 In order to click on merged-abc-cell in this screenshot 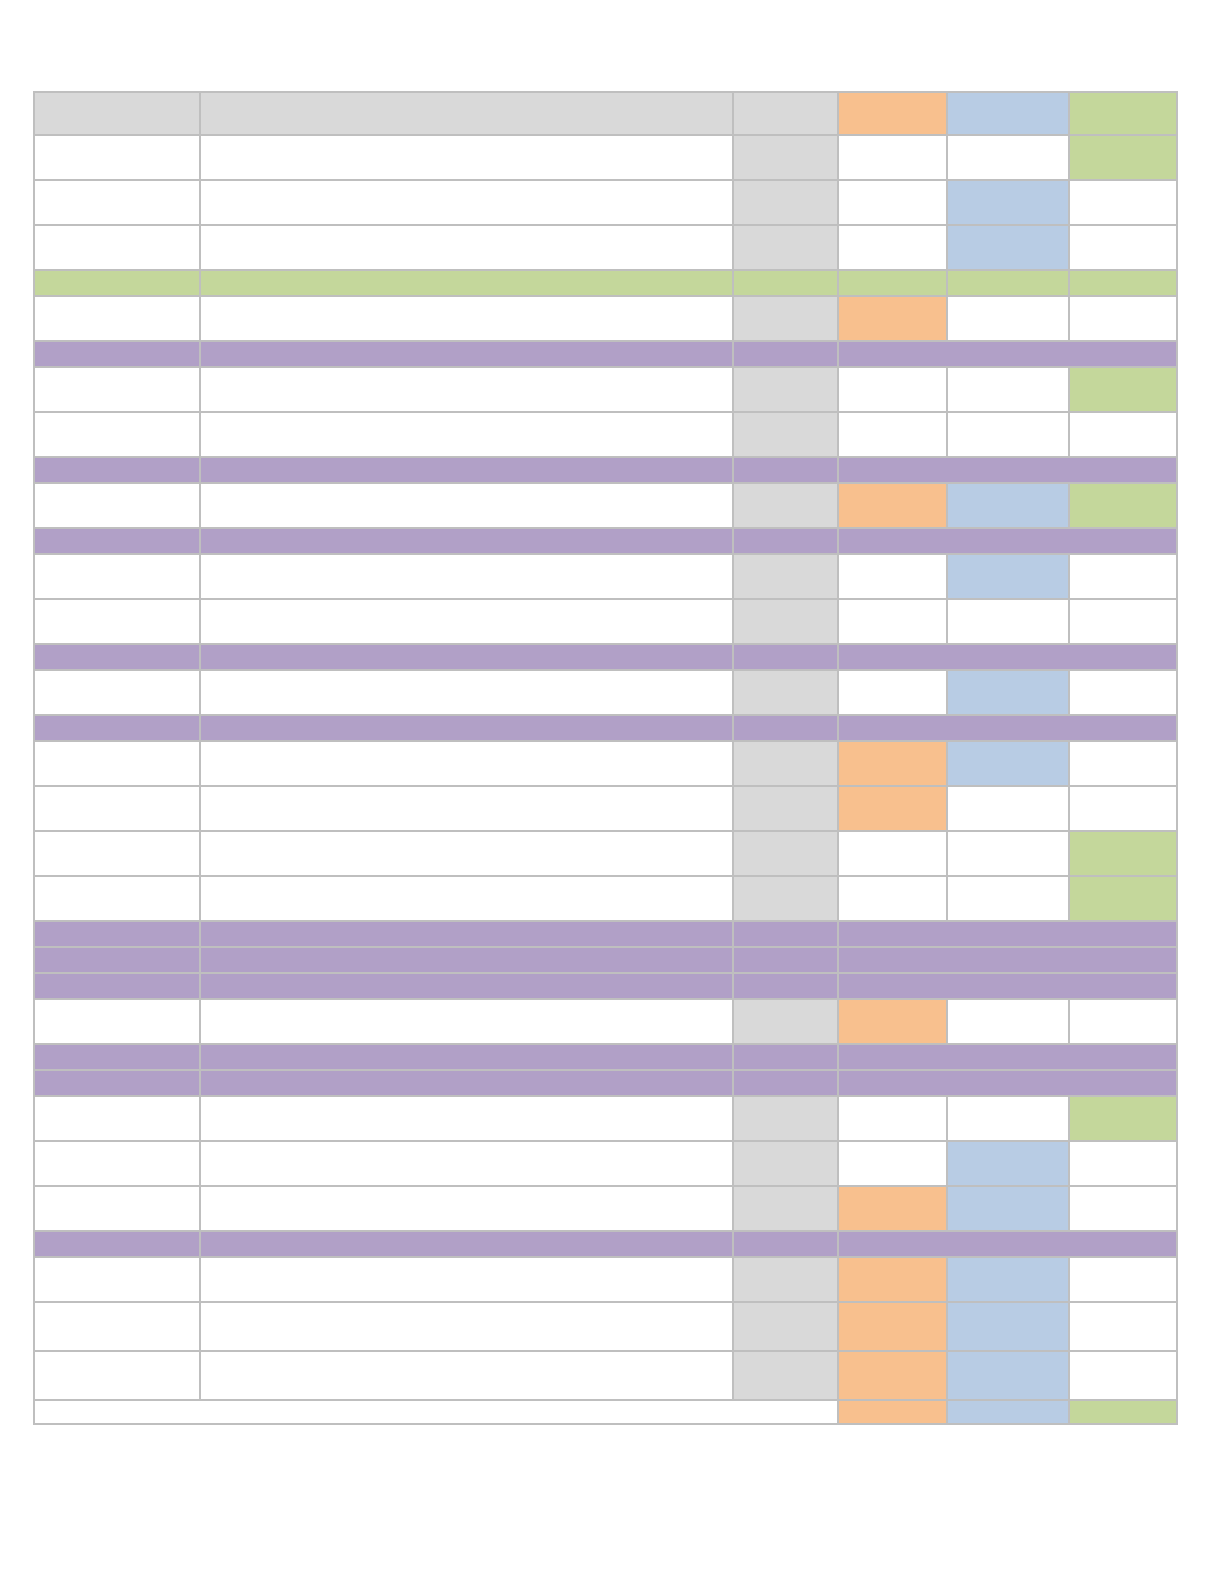, I will do `click(436, 1413)`.